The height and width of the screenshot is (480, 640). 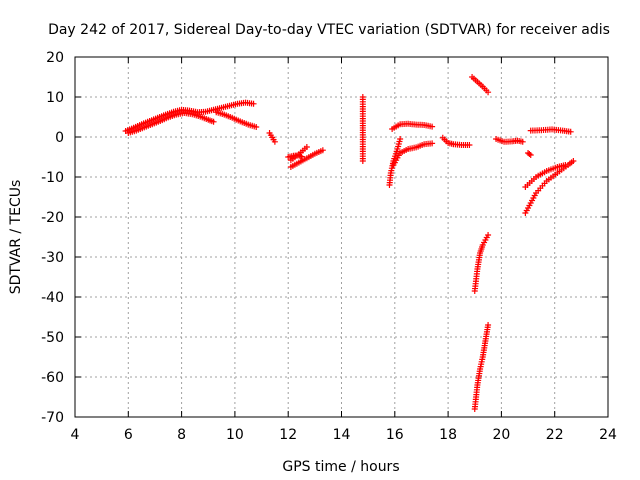 What do you see at coordinates (236, 119) in the screenshot?
I see `series-arc-9to11-descending` at bounding box center [236, 119].